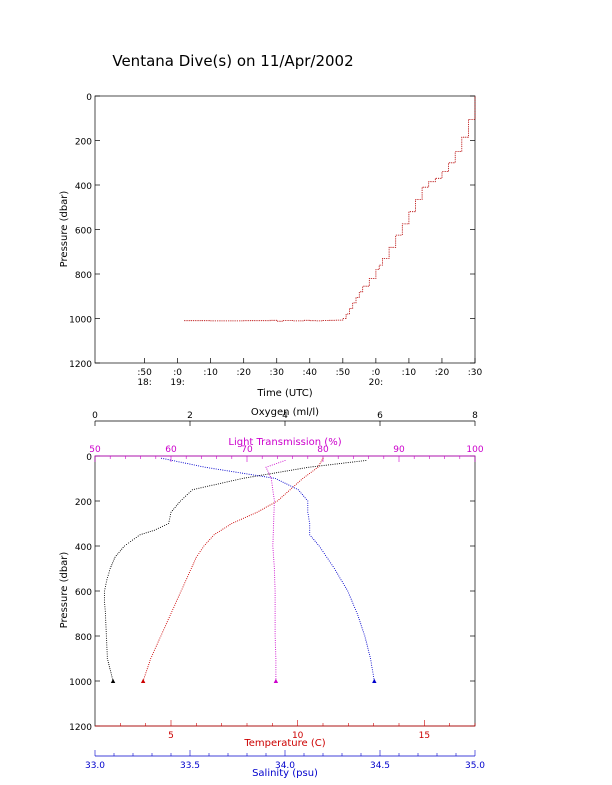 The width and height of the screenshot is (612, 785). I want to click on oxygen-tick-label: 4, so click(285, 416).